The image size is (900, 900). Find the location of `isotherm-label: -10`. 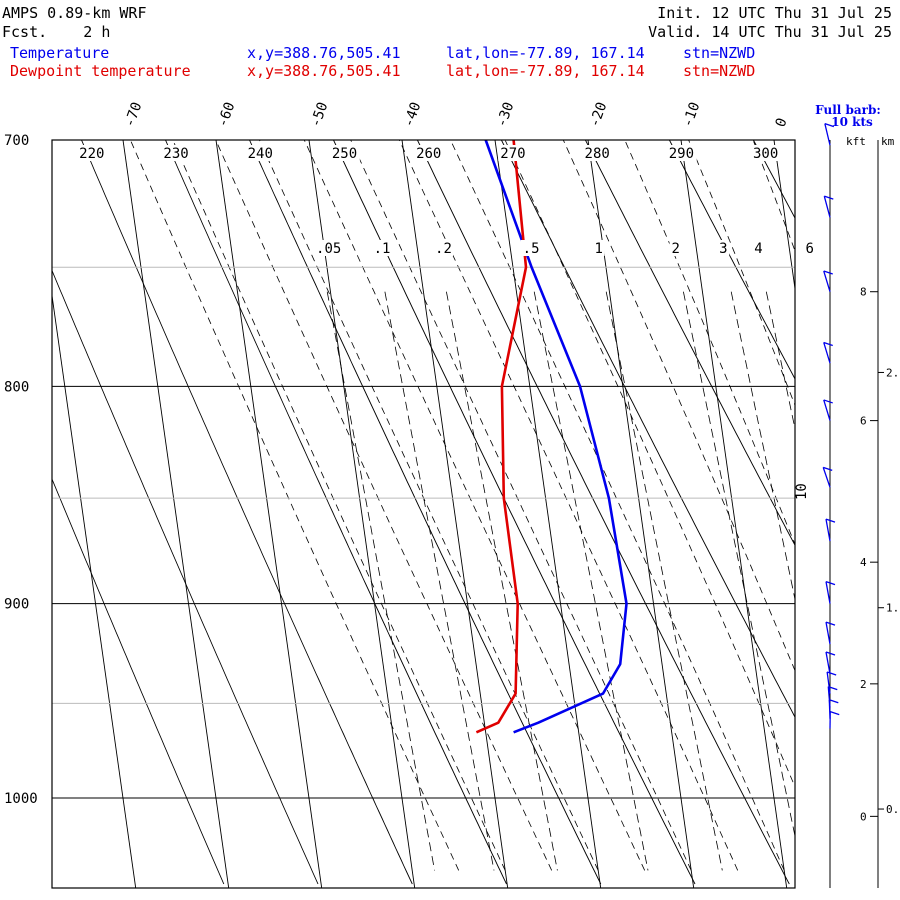

isotherm-label: -10 is located at coordinates (692, 114).